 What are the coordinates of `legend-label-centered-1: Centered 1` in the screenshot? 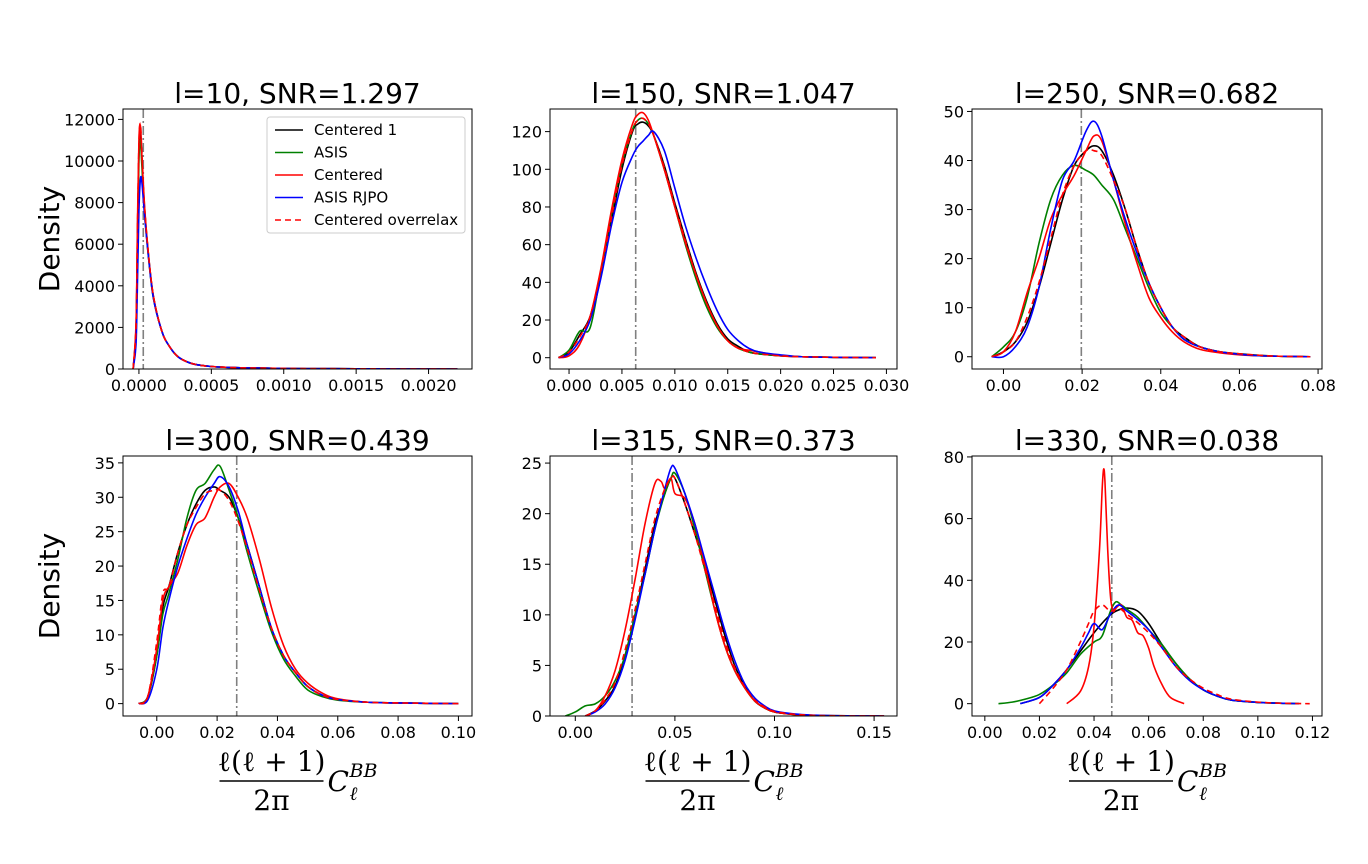 It's located at (355, 130).